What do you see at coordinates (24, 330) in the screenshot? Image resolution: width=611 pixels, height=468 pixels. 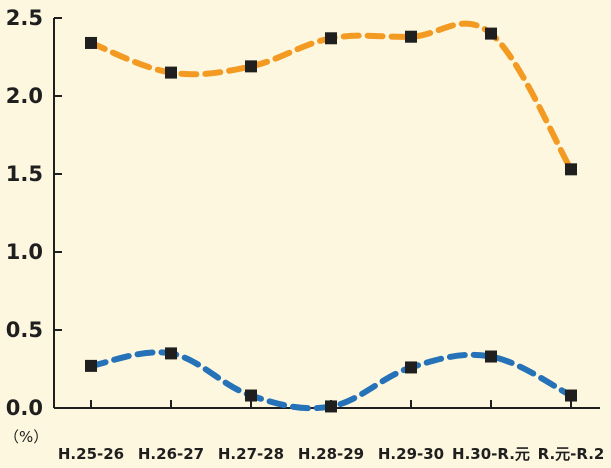 I see `y-tick-label: 0.5` at bounding box center [24, 330].